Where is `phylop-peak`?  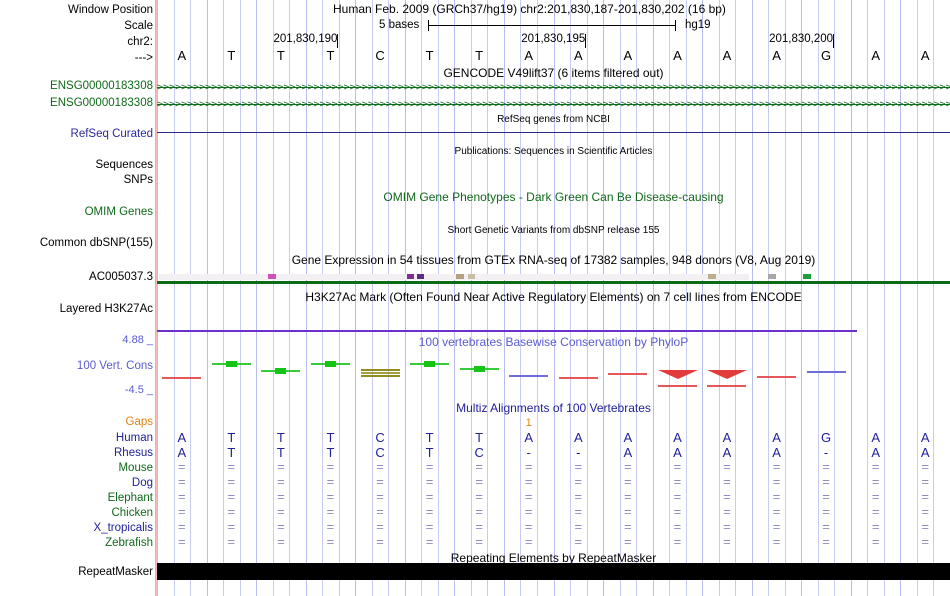
phylop-peak is located at coordinates (429, 363).